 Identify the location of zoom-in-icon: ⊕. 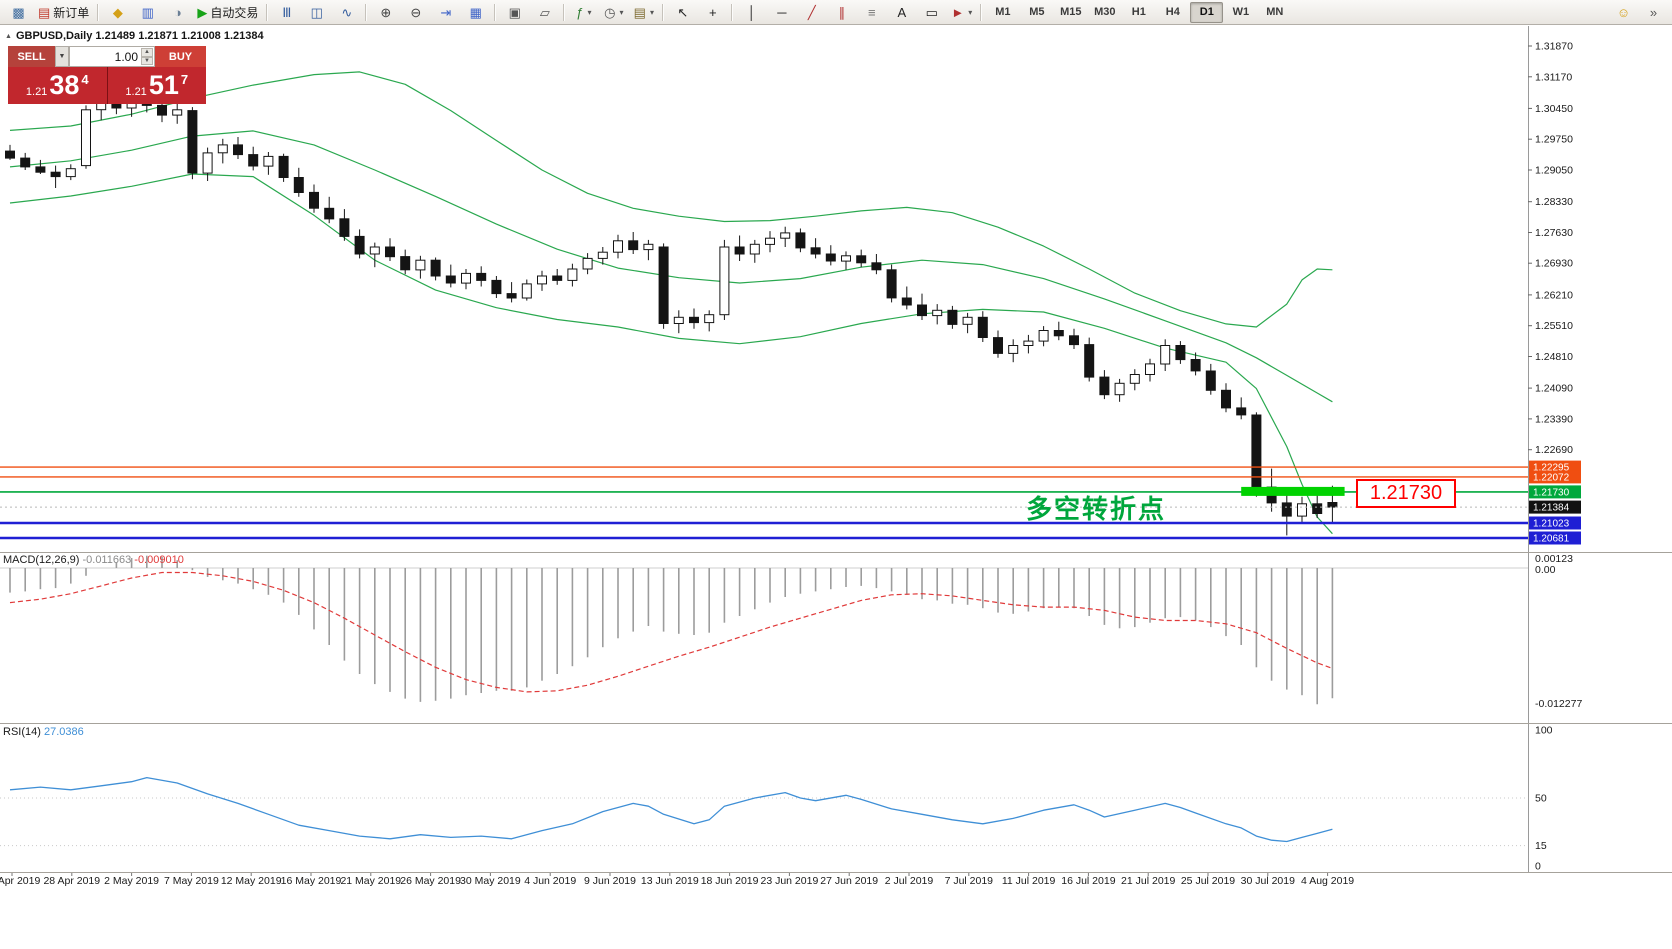
(385, 12).